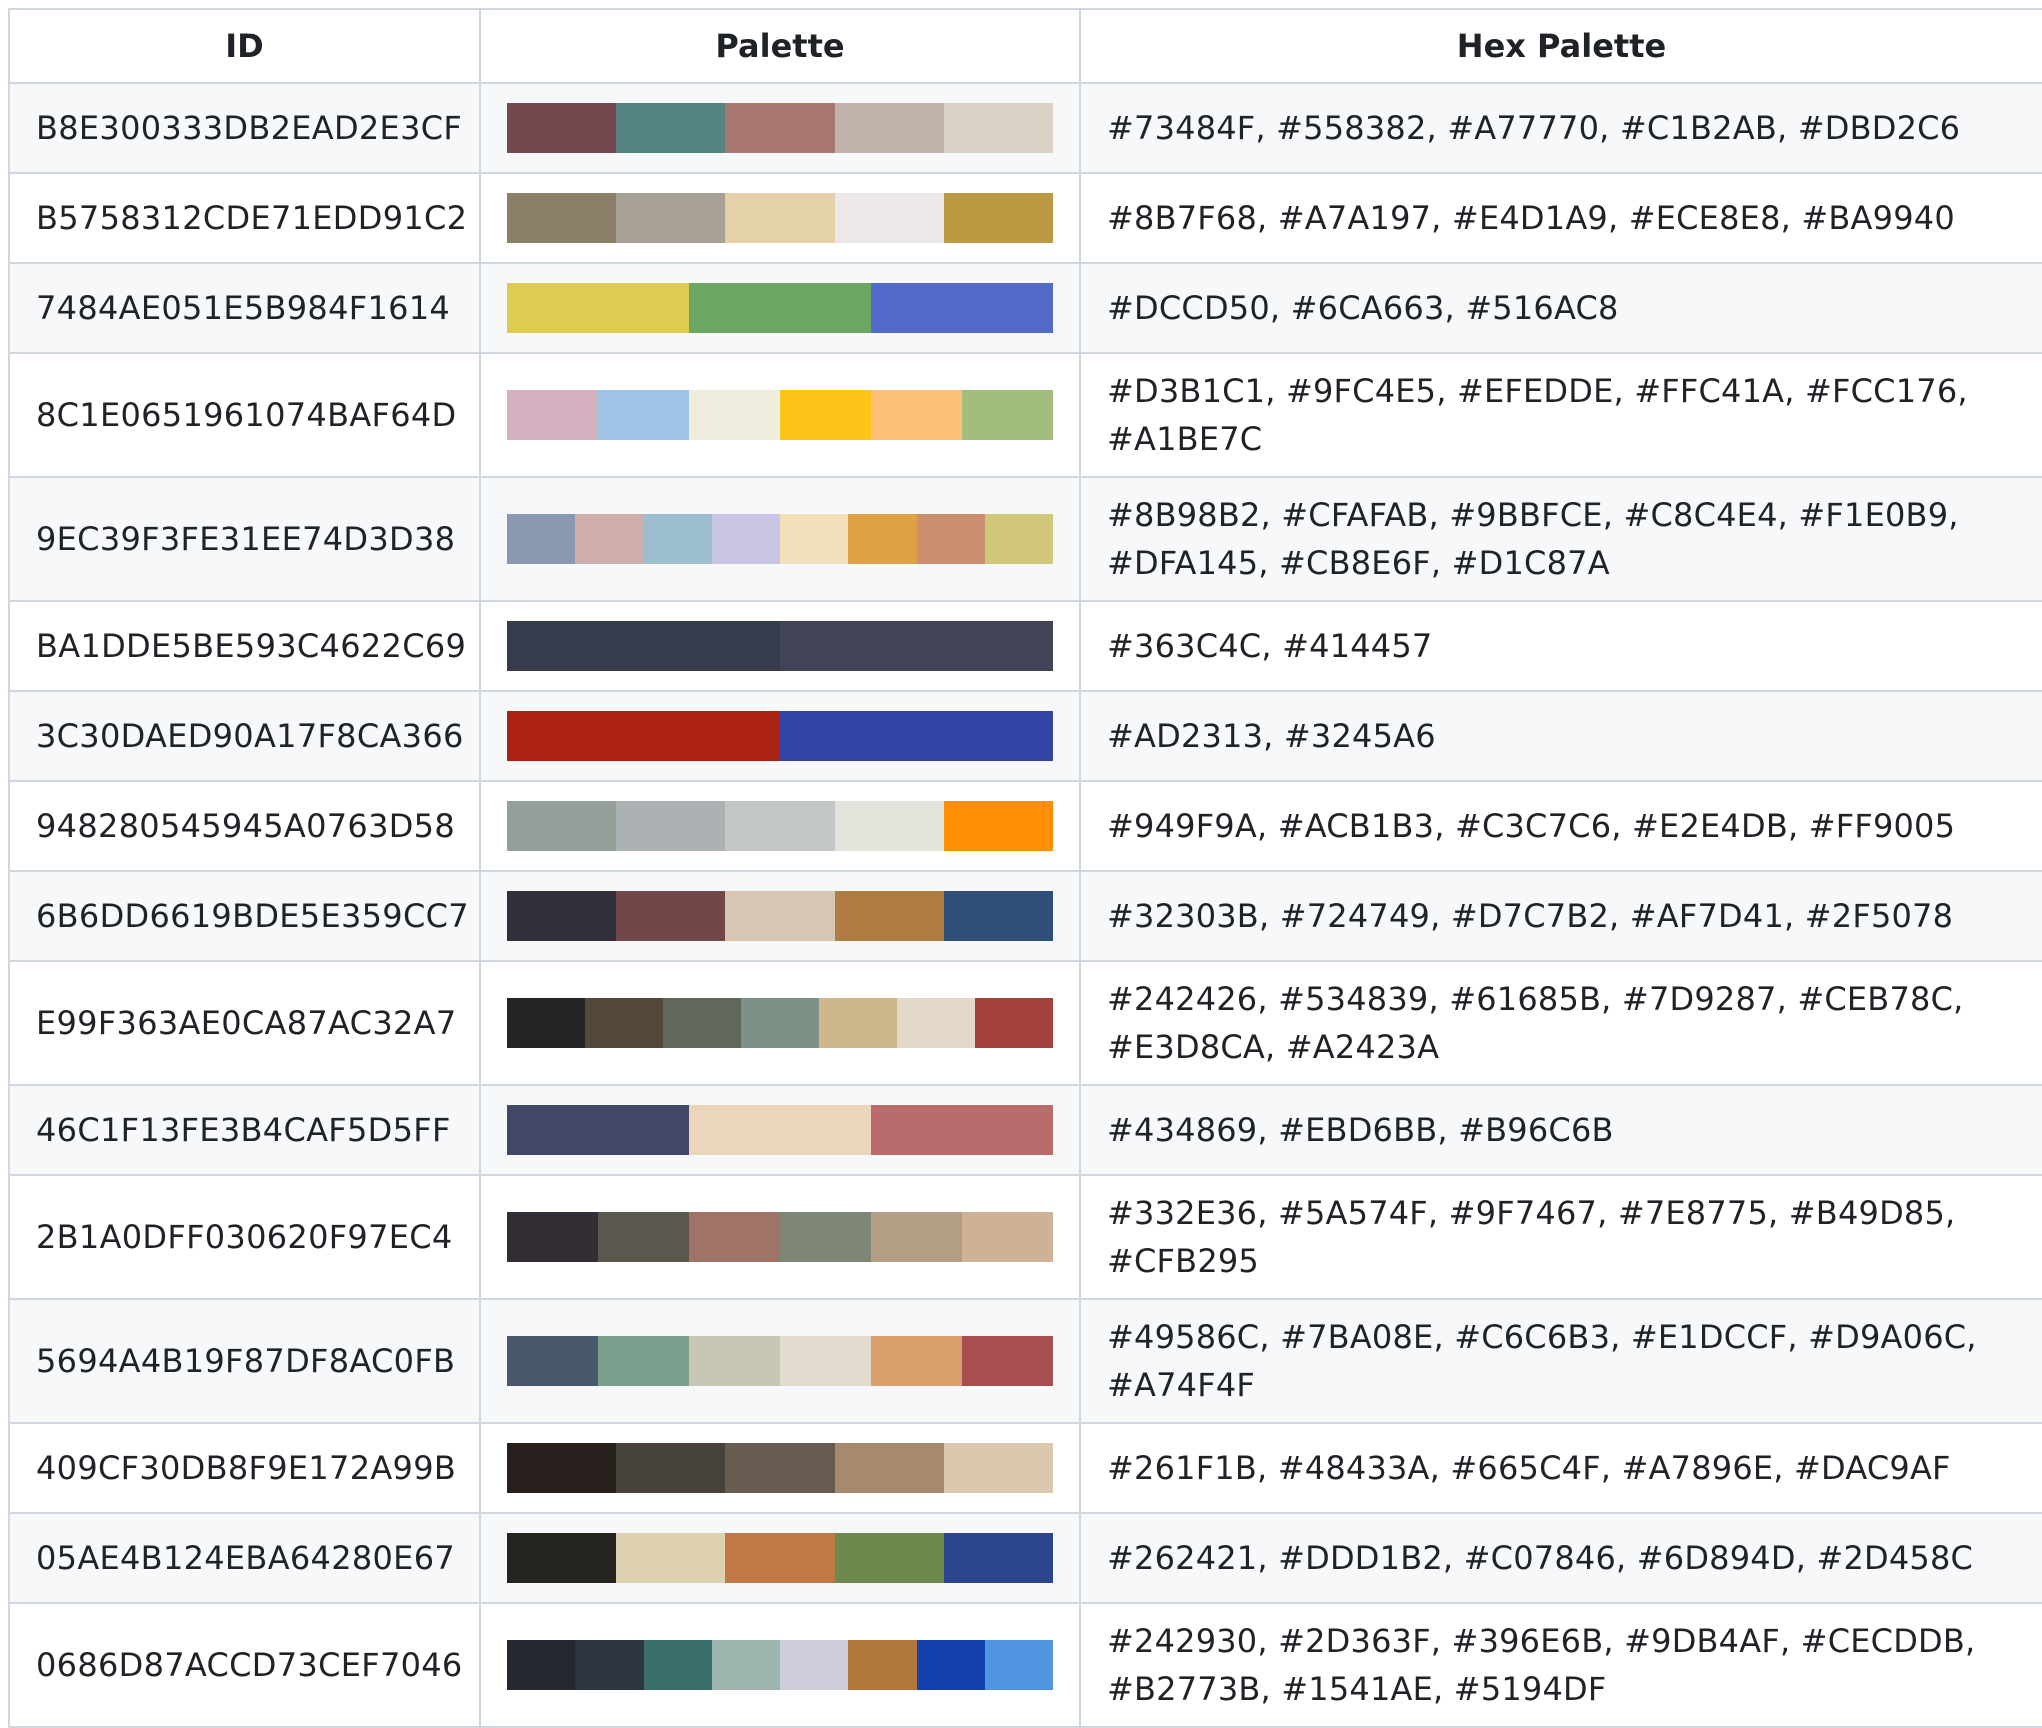  I want to click on palette-id: BA1DDE5BE593C4622C69, so click(244, 646).